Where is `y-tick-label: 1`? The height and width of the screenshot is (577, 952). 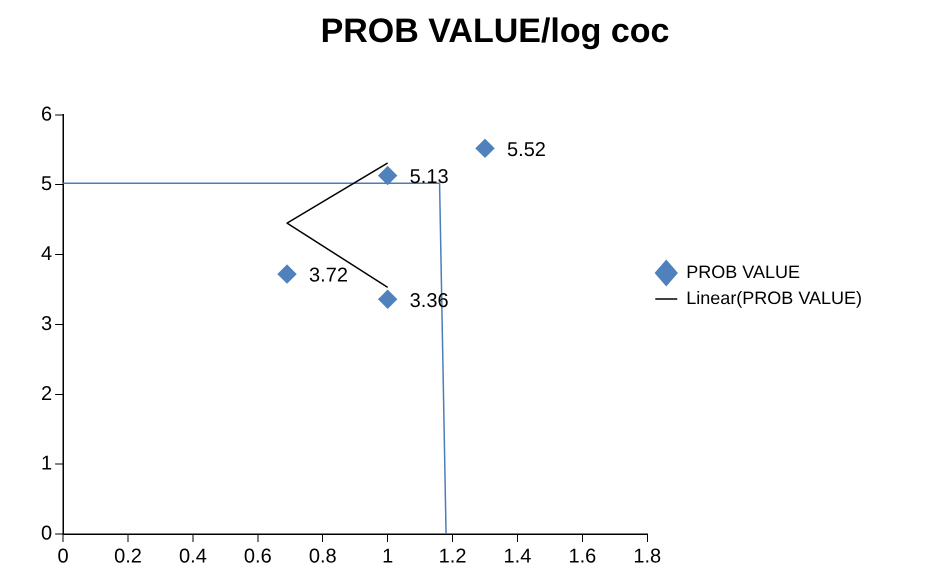
y-tick-label: 1 is located at coordinates (46, 463).